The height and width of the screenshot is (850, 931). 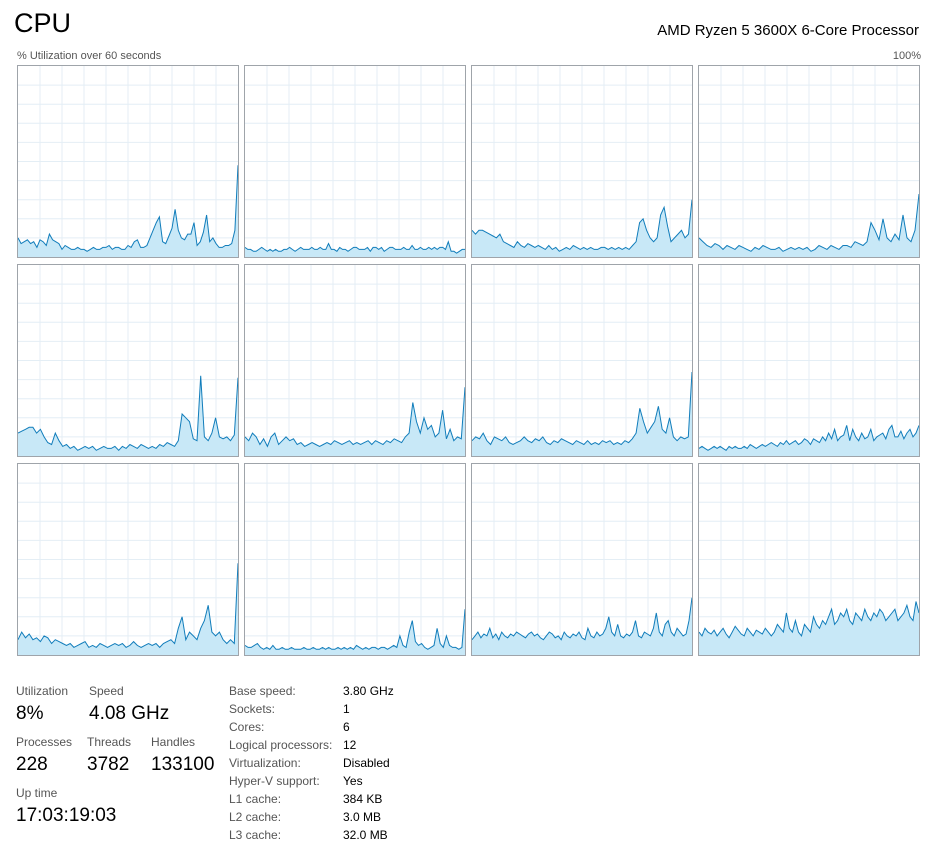 I want to click on spec-value: 1, so click(x=346, y=709).